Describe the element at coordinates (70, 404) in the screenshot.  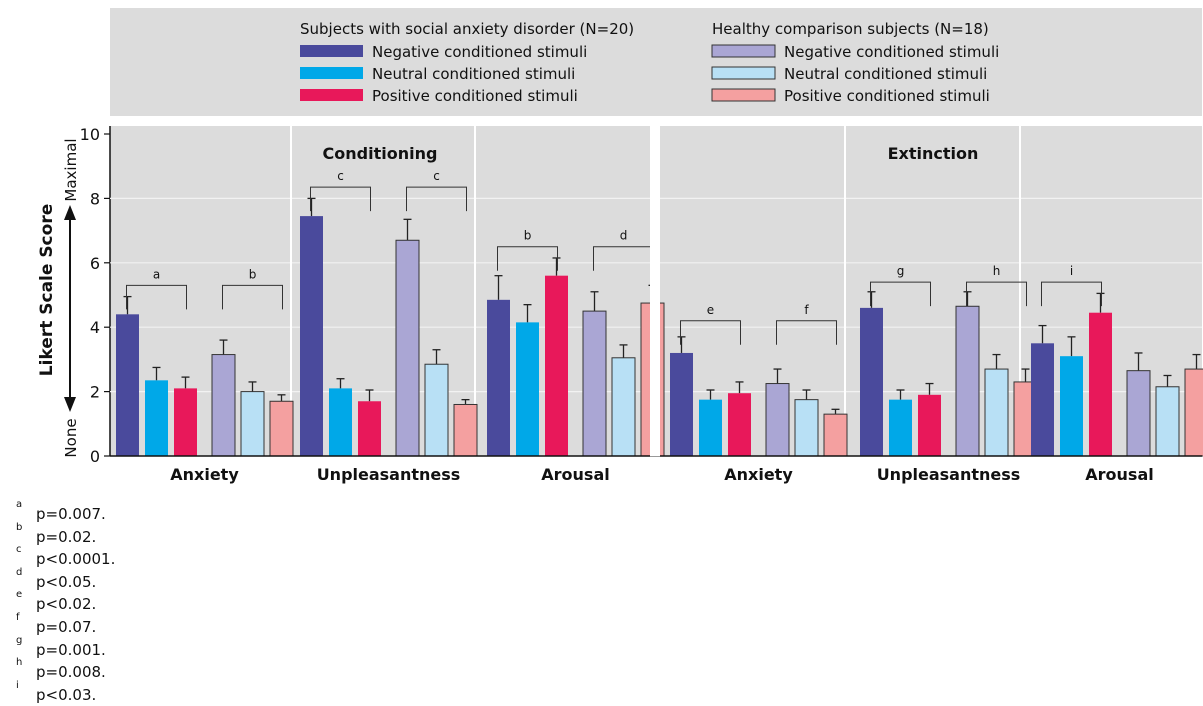
I see `y-arrow-down` at that location.